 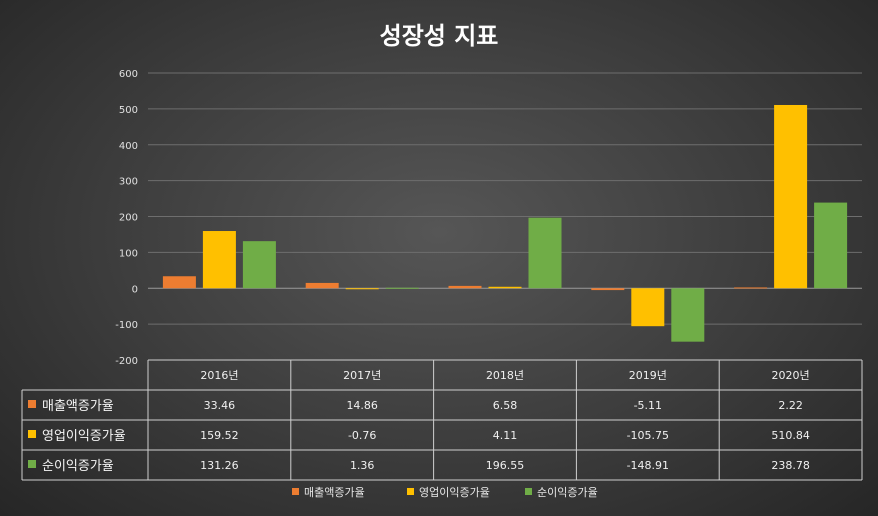 I want to click on table-row-label: 순이익증가율, so click(x=78, y=466).